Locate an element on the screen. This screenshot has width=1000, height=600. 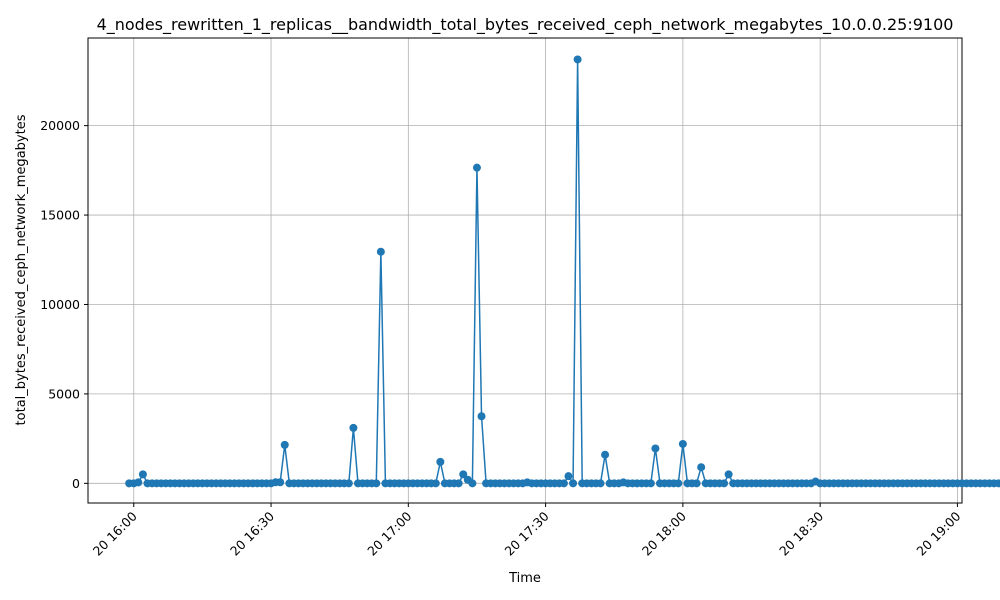
y-tick-label: 0 is located at coordinates (76, 483).